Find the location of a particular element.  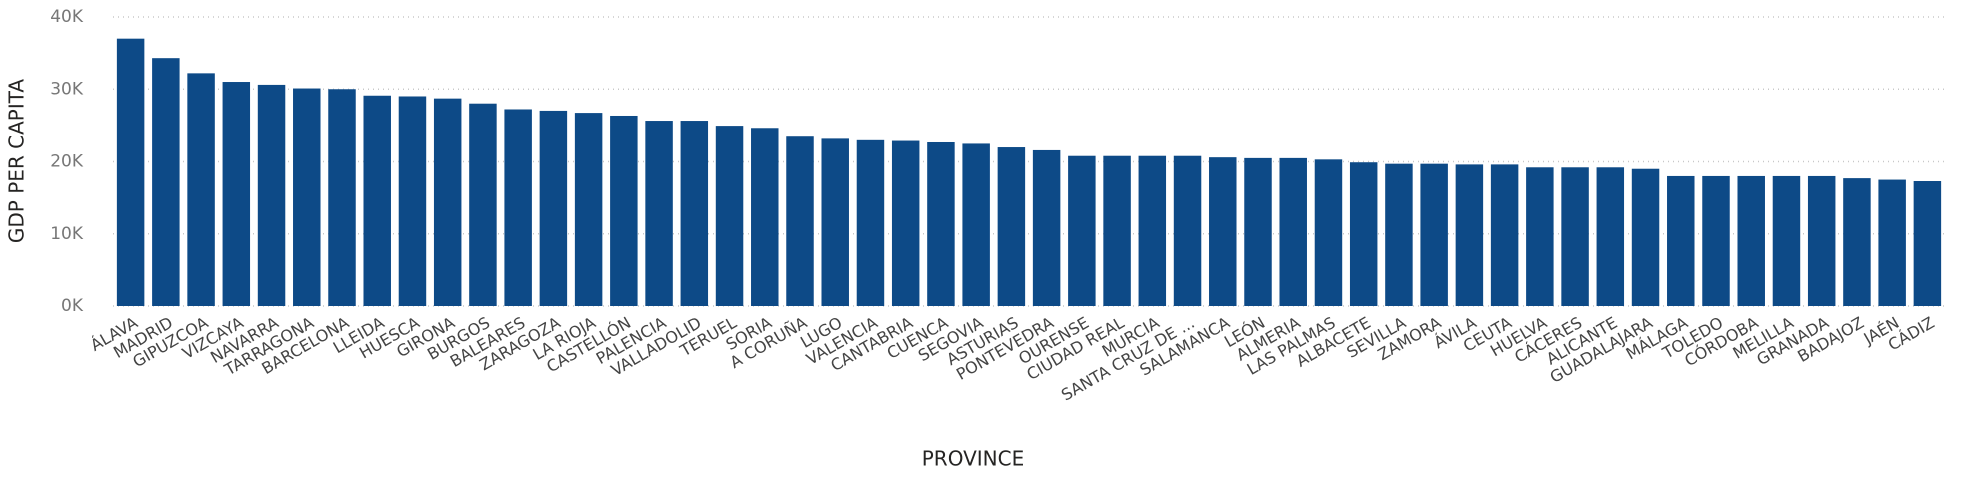

y-tick-label: 30K is located at coordinates (67, 89).